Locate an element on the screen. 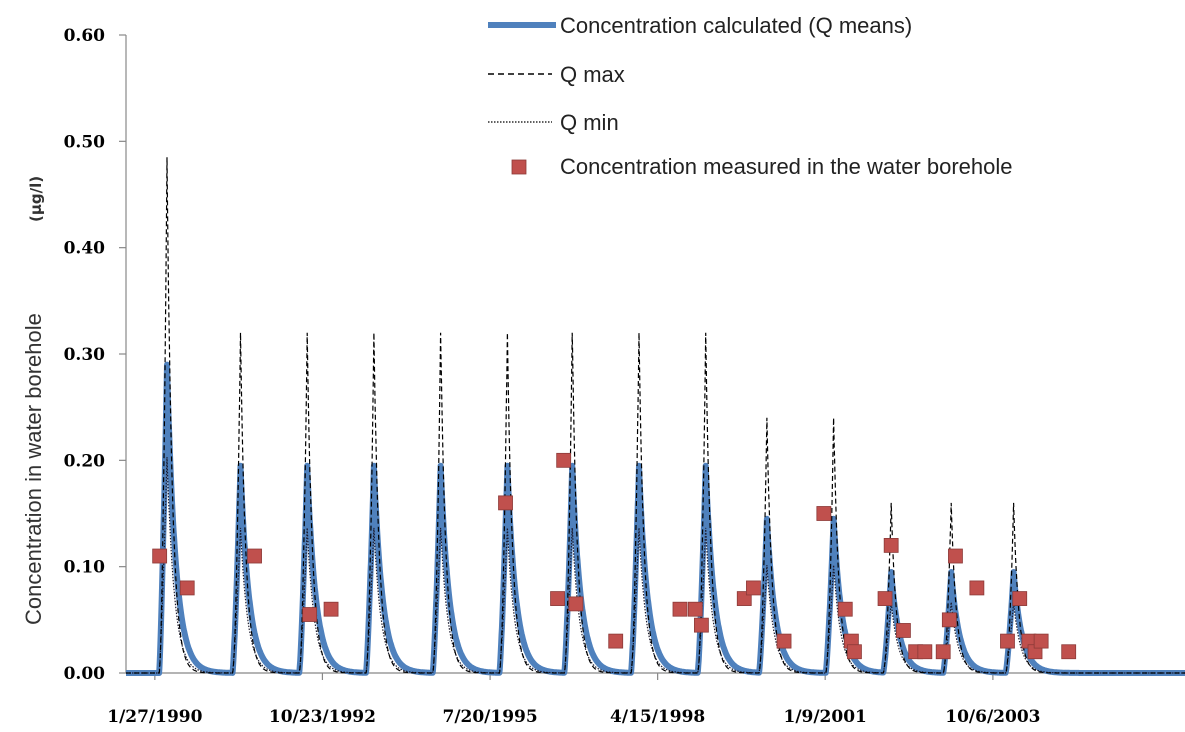 The height and width of the screenshot is (732, 1185). x-tick-label: 10/23/1992 is located at coordinates (322, 717).